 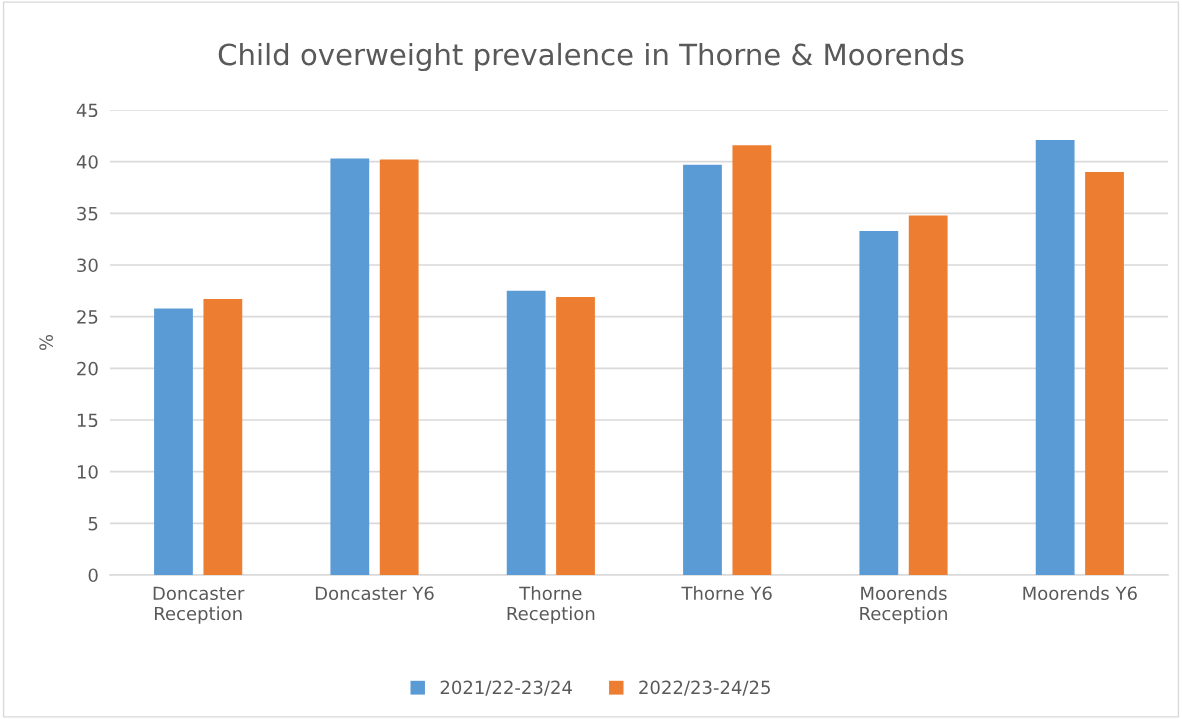 What do you see at coordinates (551, 605) in the screenshot?
I see `x-tick-label: Thorne Reception` at bounding box center [551, 605].